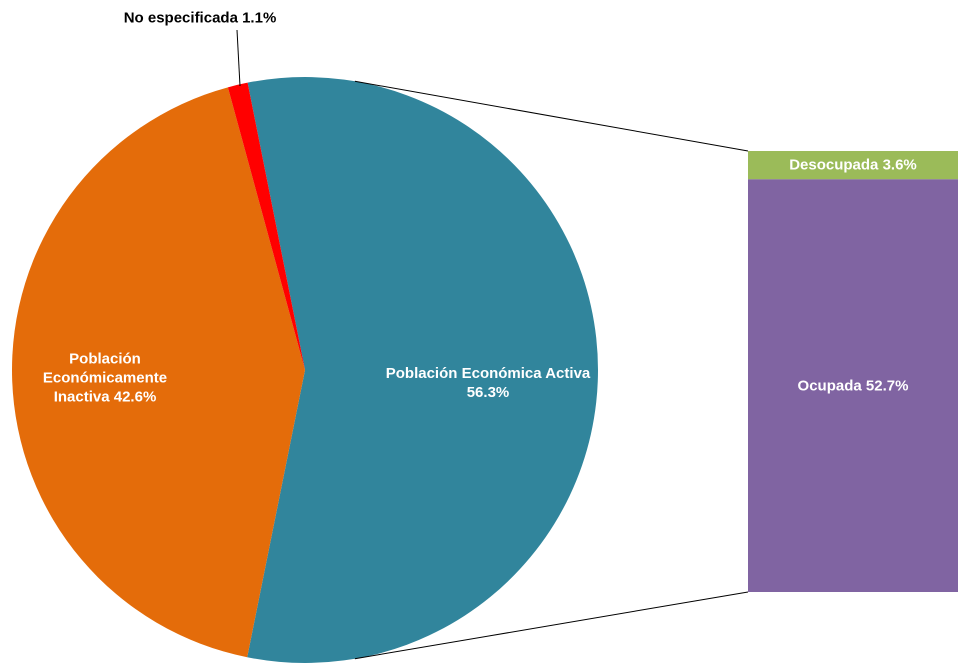 The height and width of the screenshot is (663, 959). I want to click on label-value: 52.7%, so click(887, 386).